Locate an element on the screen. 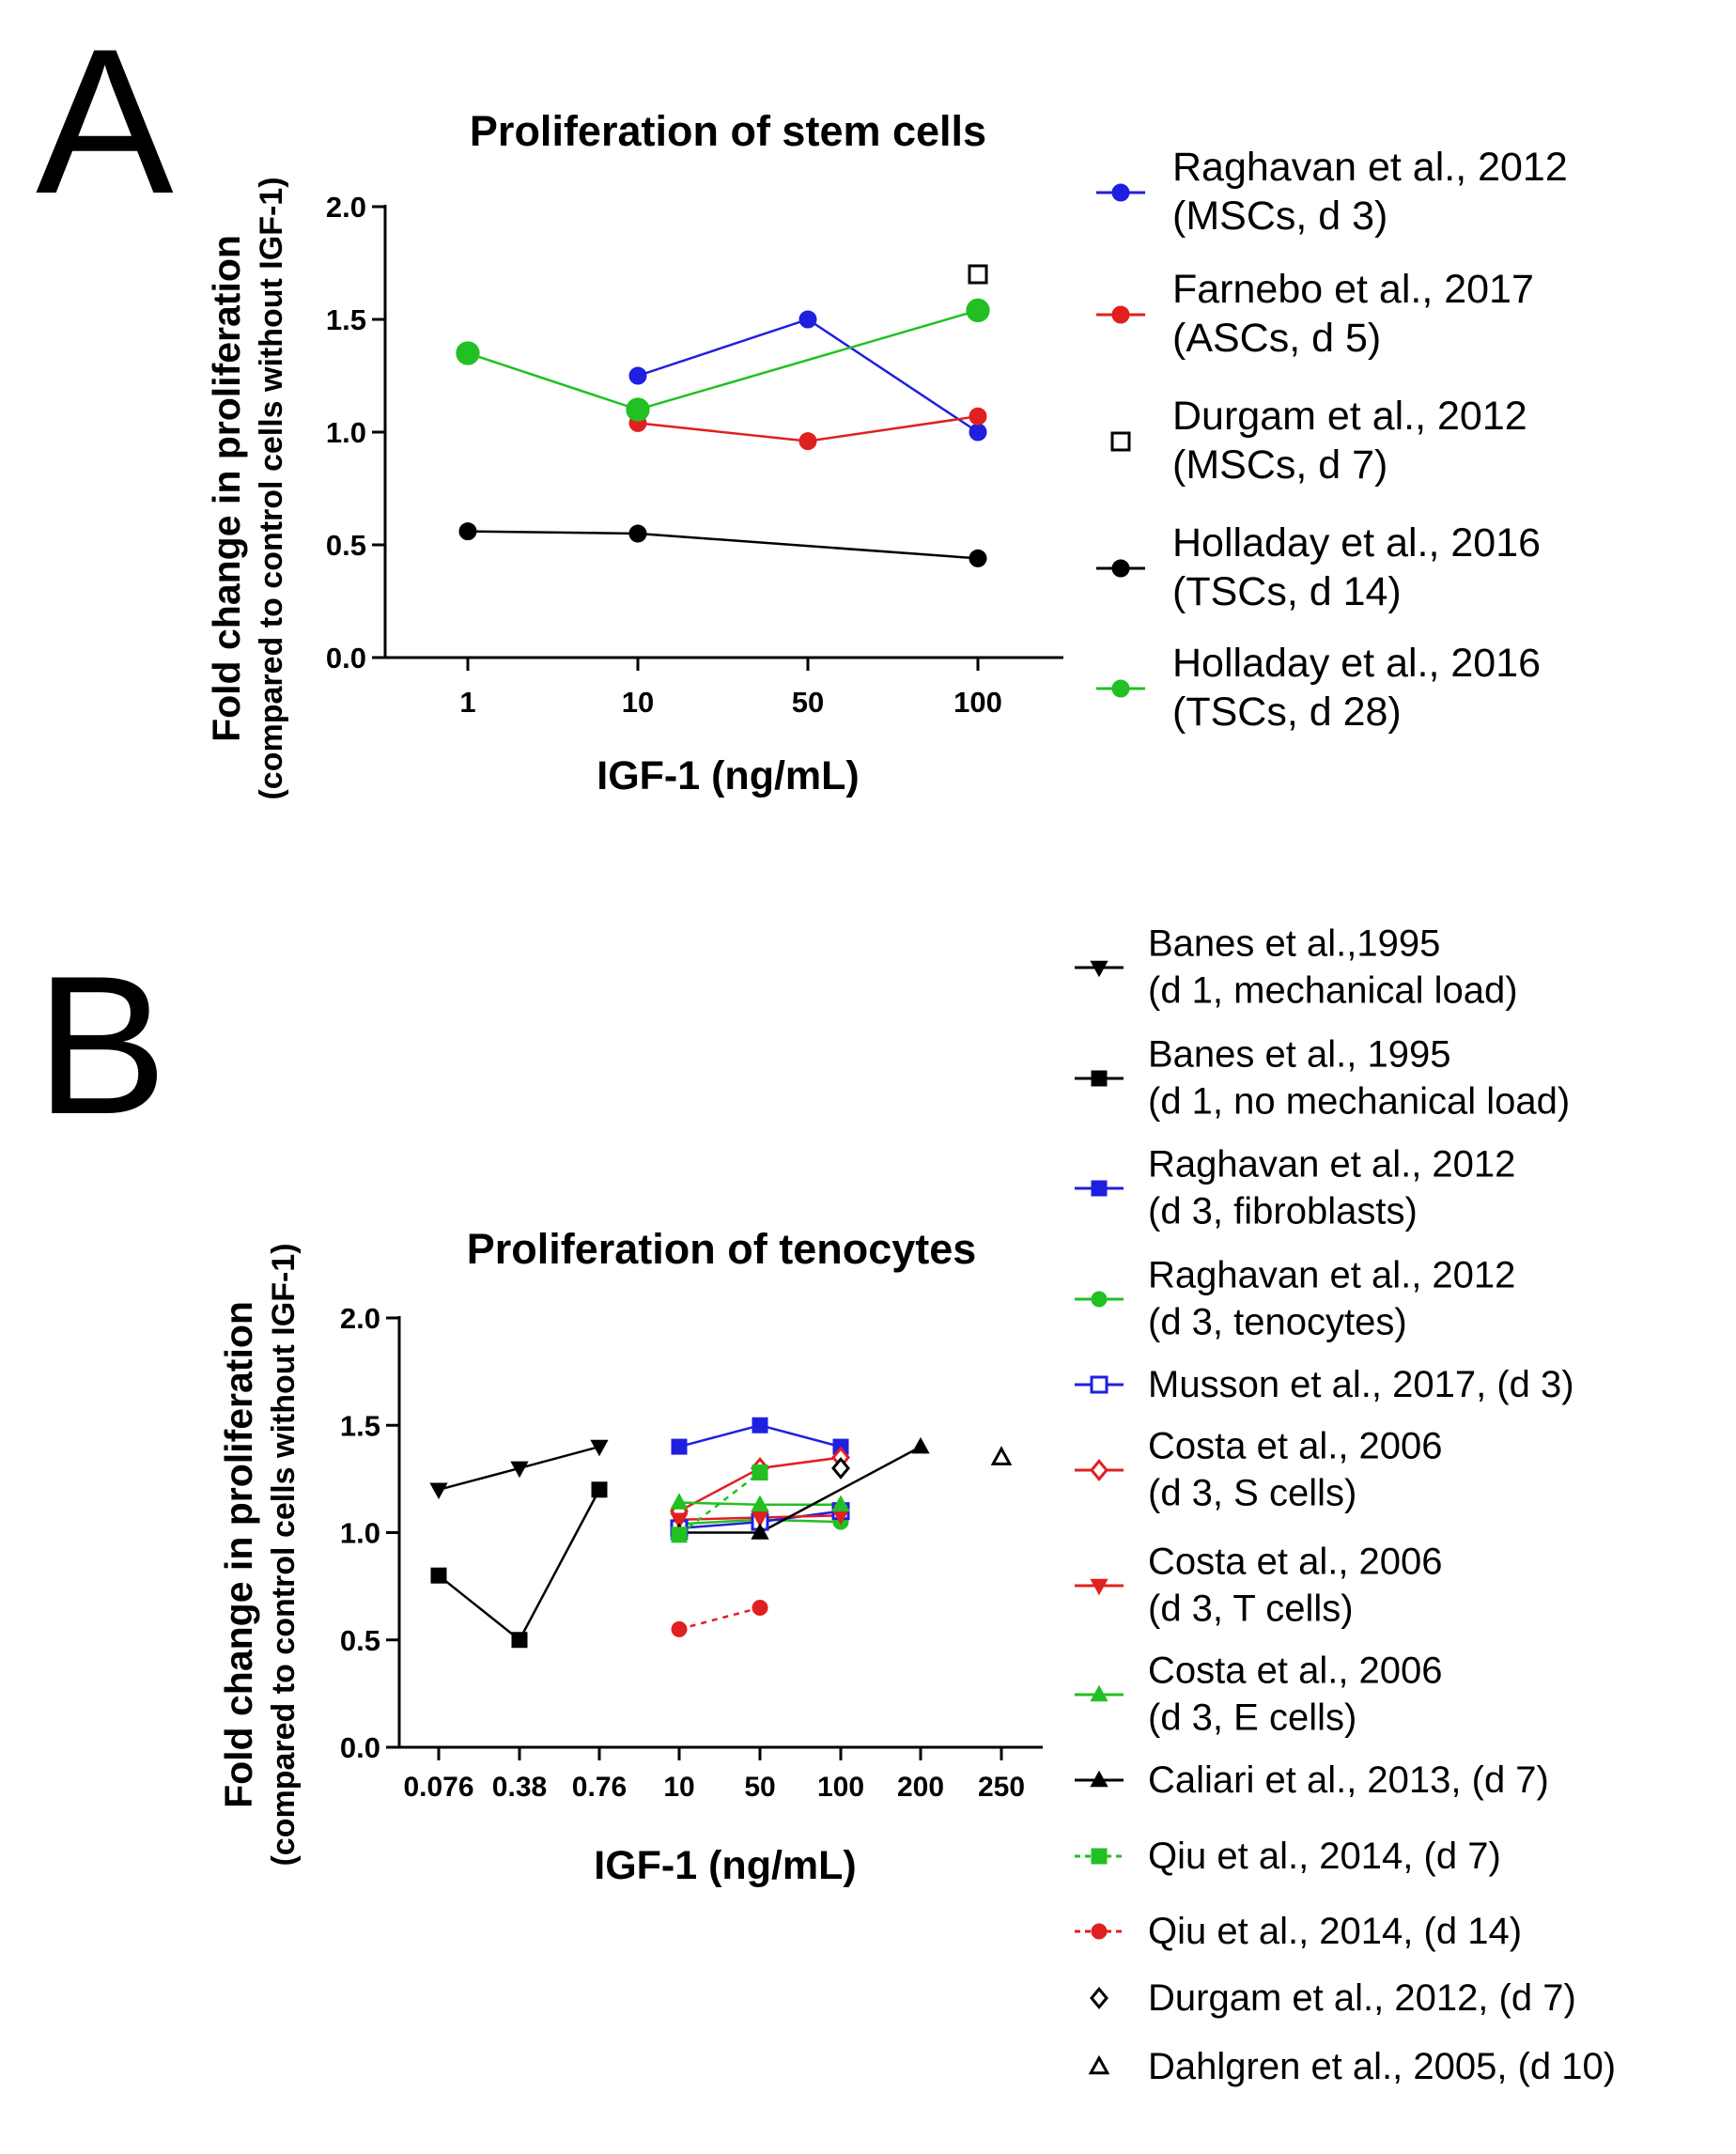 The image size is (1736, 2154). legend-label: Qiu et al., 2014, (d 7) is located at coordinates (1324, 1857).